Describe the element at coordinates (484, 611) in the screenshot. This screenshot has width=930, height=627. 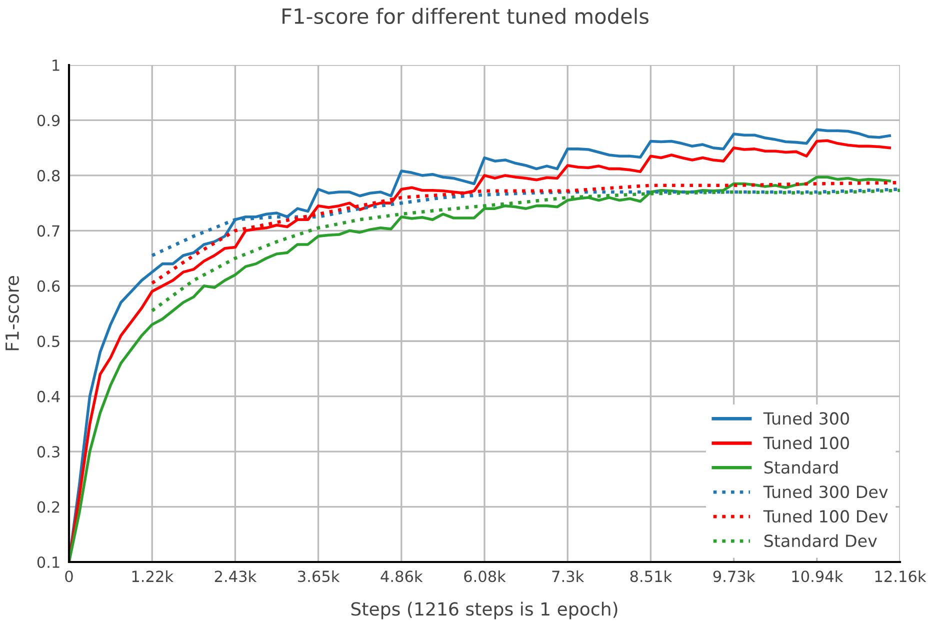
I see `x-axis-title: Steps (1216 steps is 1 epoch)` at that location.